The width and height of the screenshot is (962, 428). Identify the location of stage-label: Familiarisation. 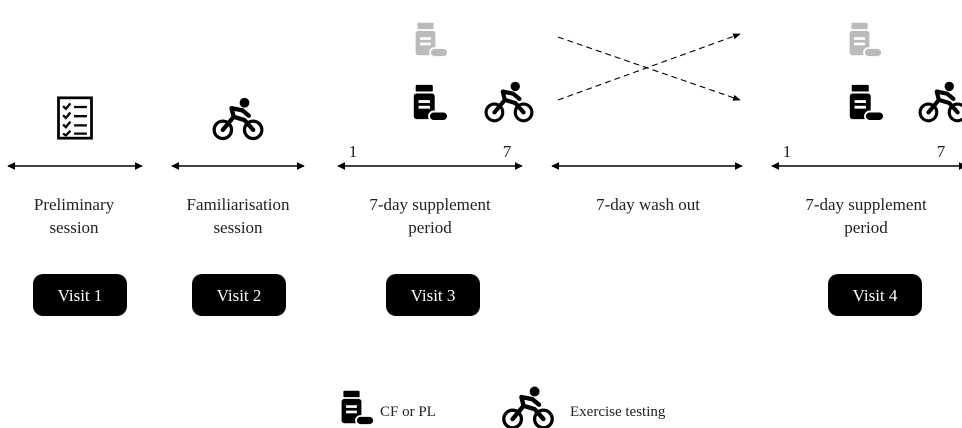
(238, 204).